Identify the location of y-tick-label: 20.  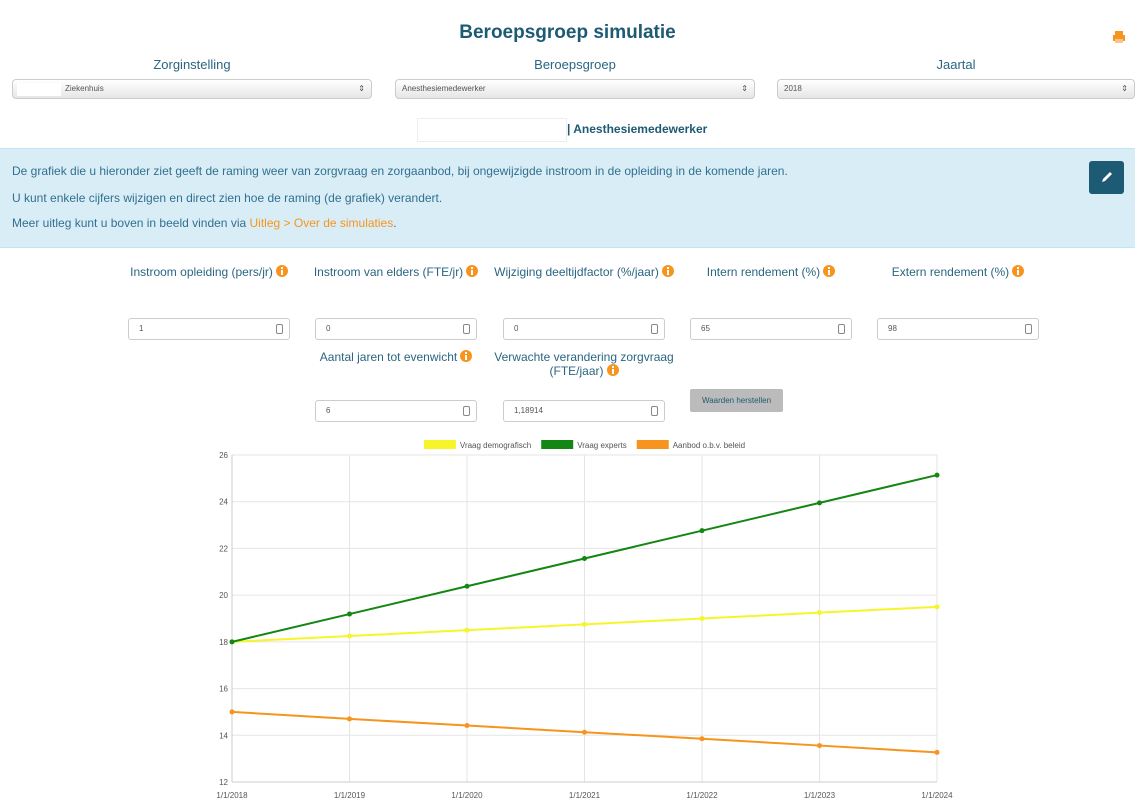
(223, 595).